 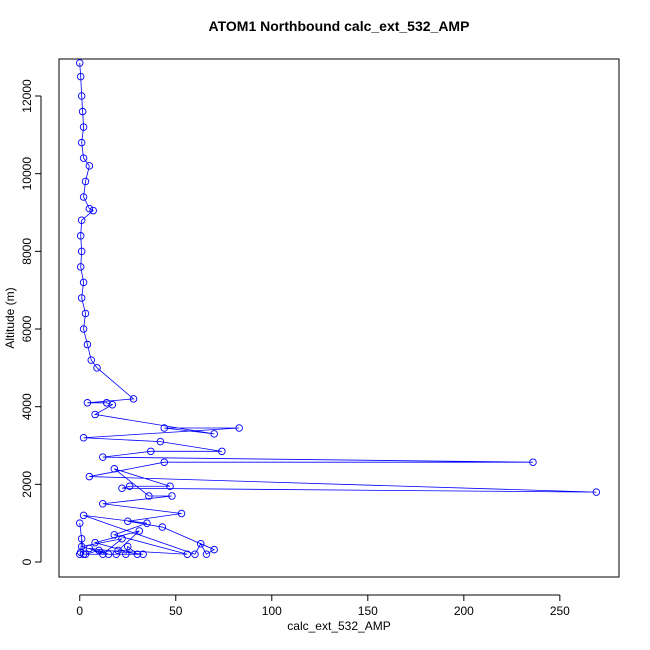 I want to click on y-tick-label: 8000, so click(x=27, y=251).